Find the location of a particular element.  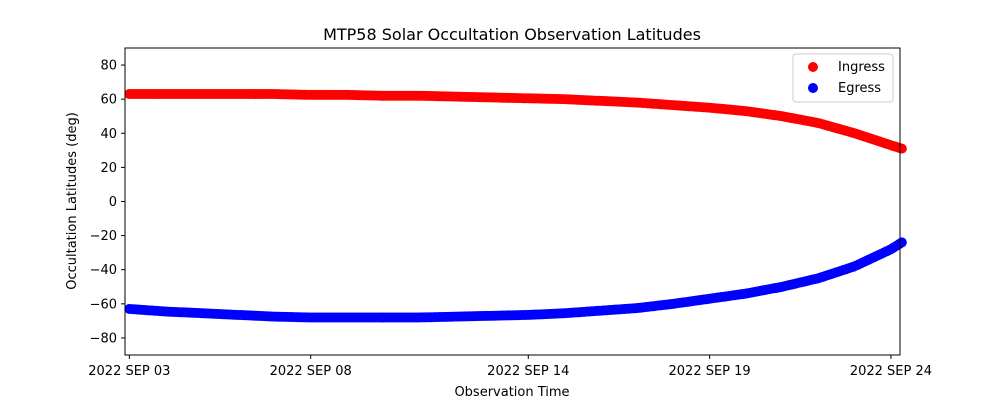

legend-label-egress: Egress is located at coordinates (859, 88).